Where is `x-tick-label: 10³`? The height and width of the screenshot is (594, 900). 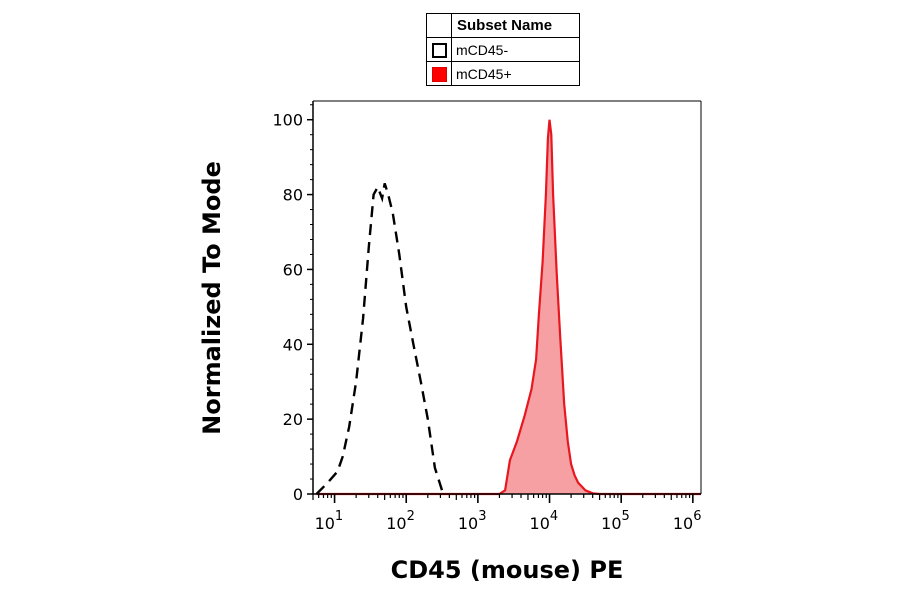
x-tick-label: 10³ is located at coordinates (472, 521).